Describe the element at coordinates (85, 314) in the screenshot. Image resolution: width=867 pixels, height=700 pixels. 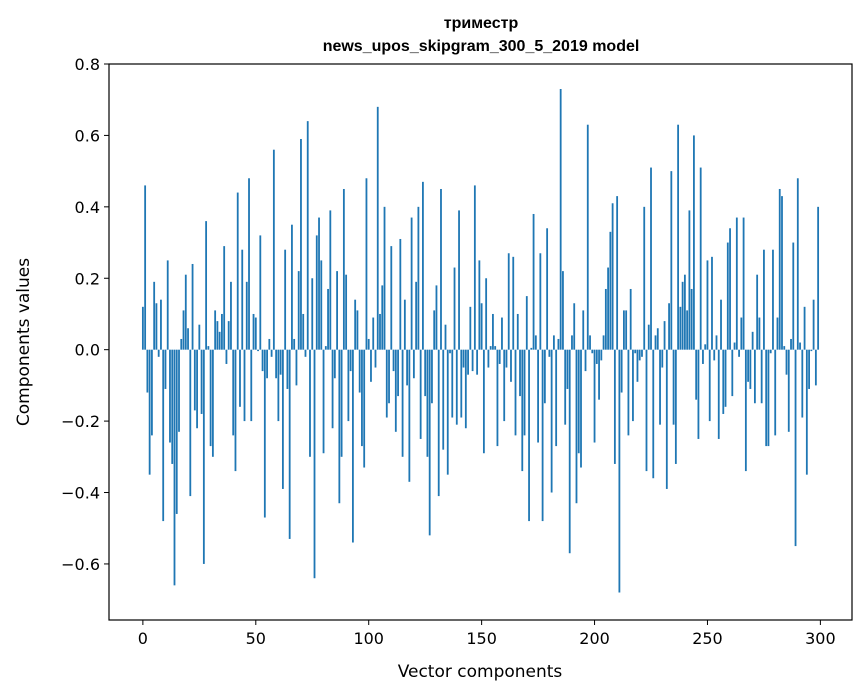
I see `y-axis-ticks: −0.6 −0.4 −0.2 0.0 0.2 0.4 0.6 0.8` at that location.